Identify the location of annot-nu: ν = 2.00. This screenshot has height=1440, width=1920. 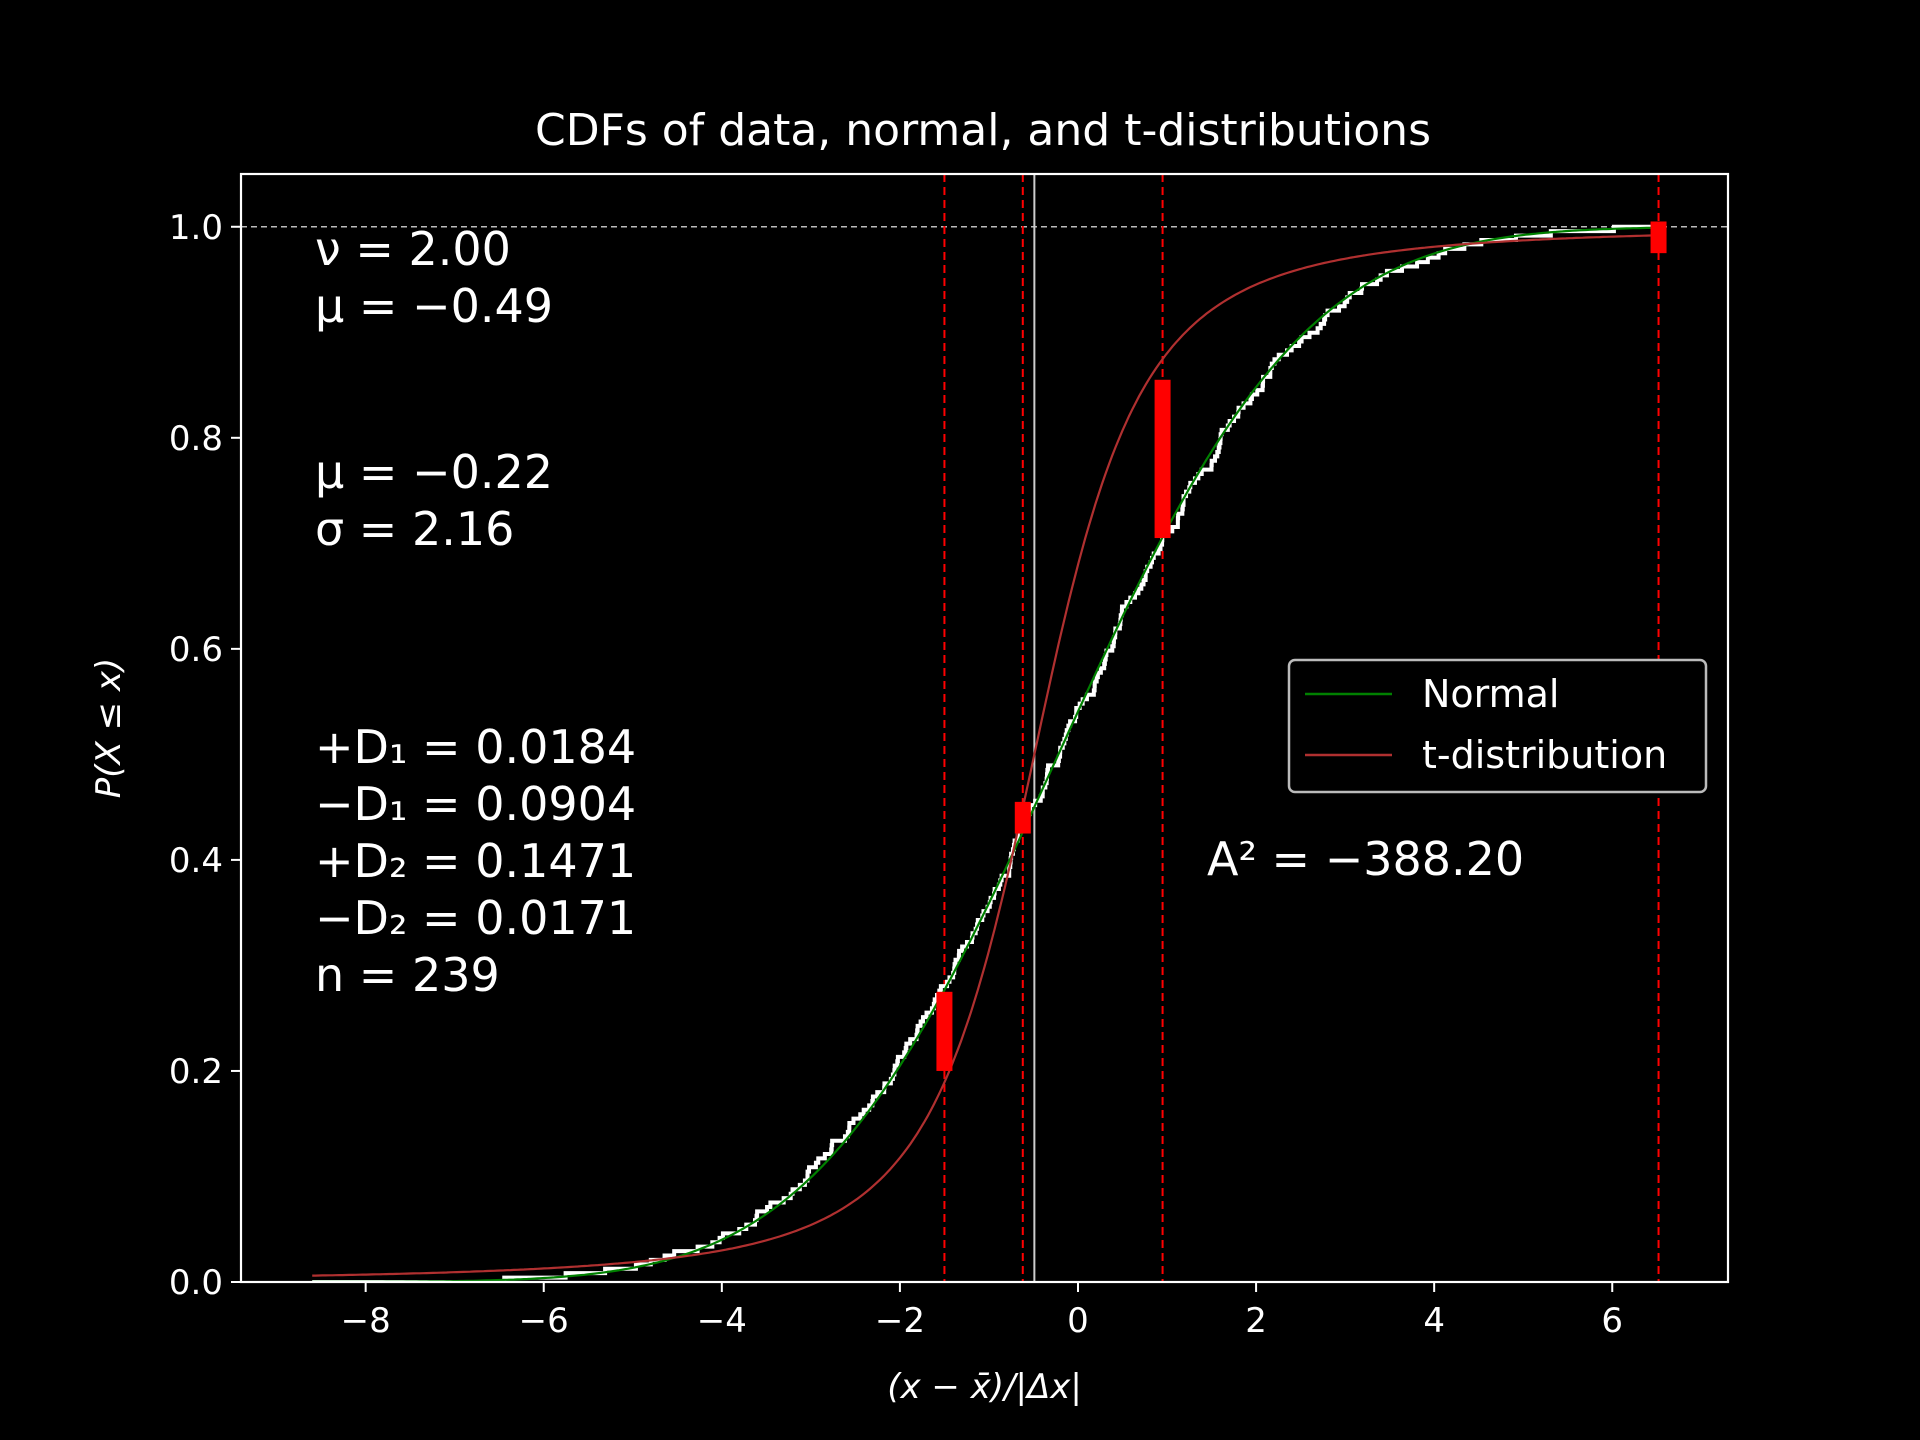
(413, 249).